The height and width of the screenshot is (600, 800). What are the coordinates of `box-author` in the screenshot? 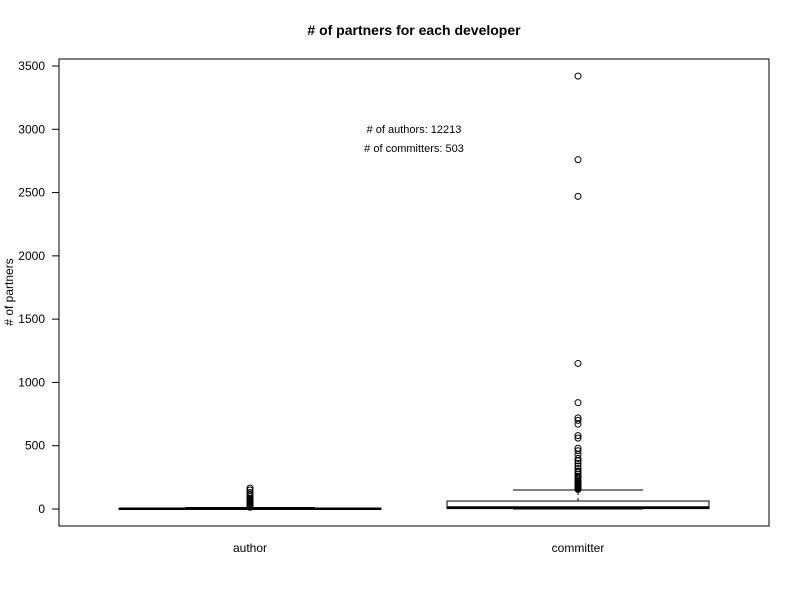 It's located at (250, 497).